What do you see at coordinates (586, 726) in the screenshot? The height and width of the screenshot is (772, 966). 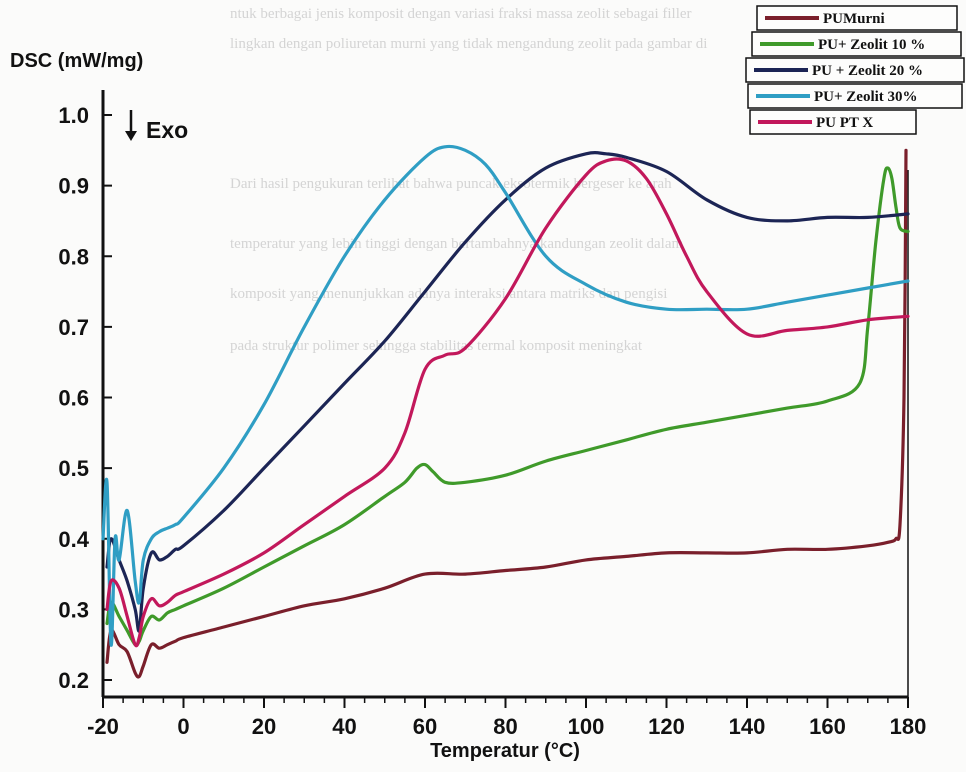 I see `x-tick-label: 100` at bounding box center [586, 726].